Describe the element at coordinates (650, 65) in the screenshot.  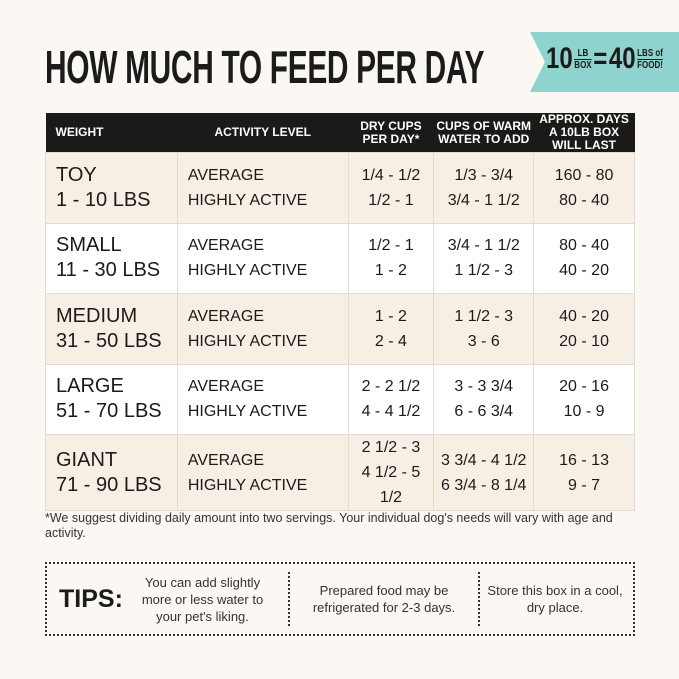
I see `unit-bottom: FOOD!` at that location.